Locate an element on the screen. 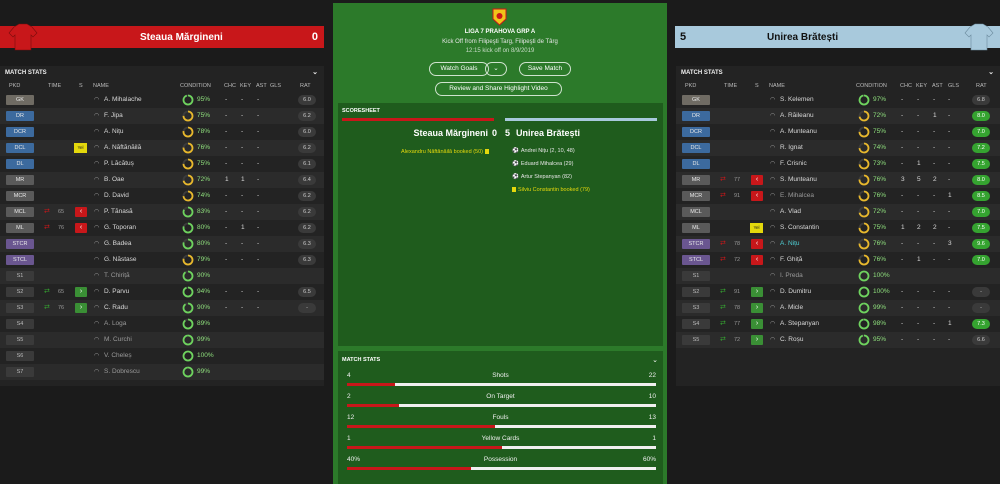 The image size is (1000, 484). competition-title: LIGA 7 PRAHOVA GRP A is located at coordinates (500, 32).